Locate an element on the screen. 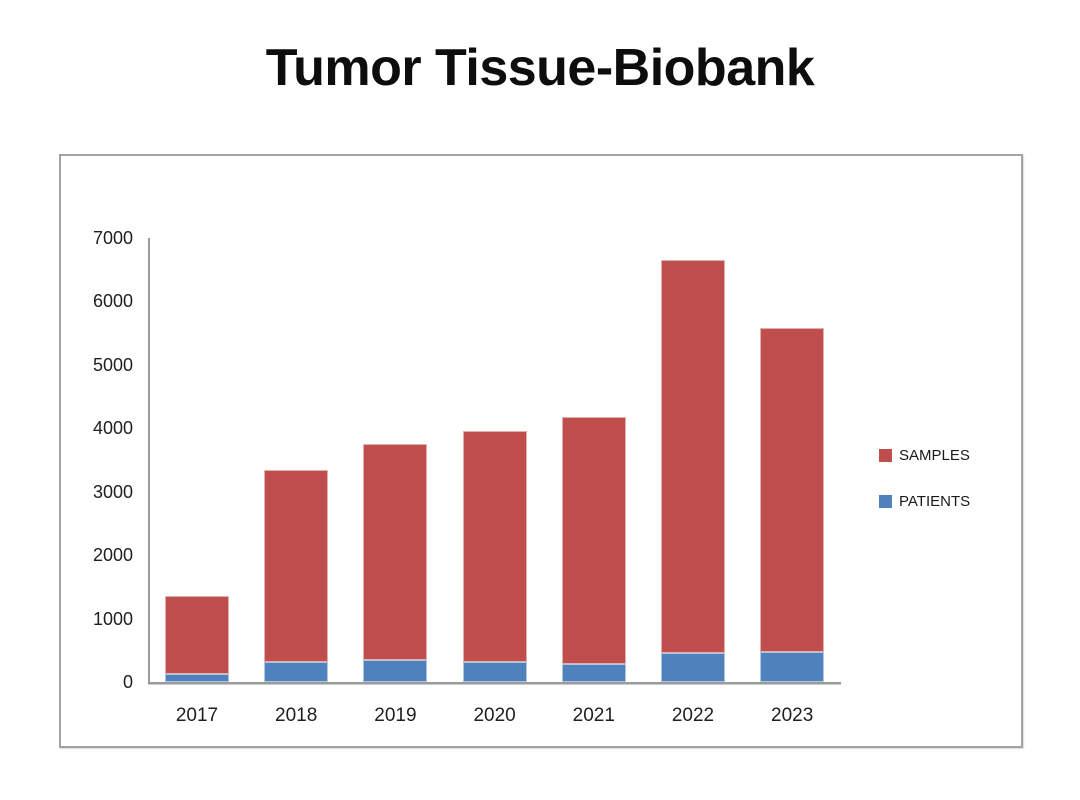 This screenshot has height=800, width=1080. bar-segment-2019-samples is located at coordinates (395, 552).